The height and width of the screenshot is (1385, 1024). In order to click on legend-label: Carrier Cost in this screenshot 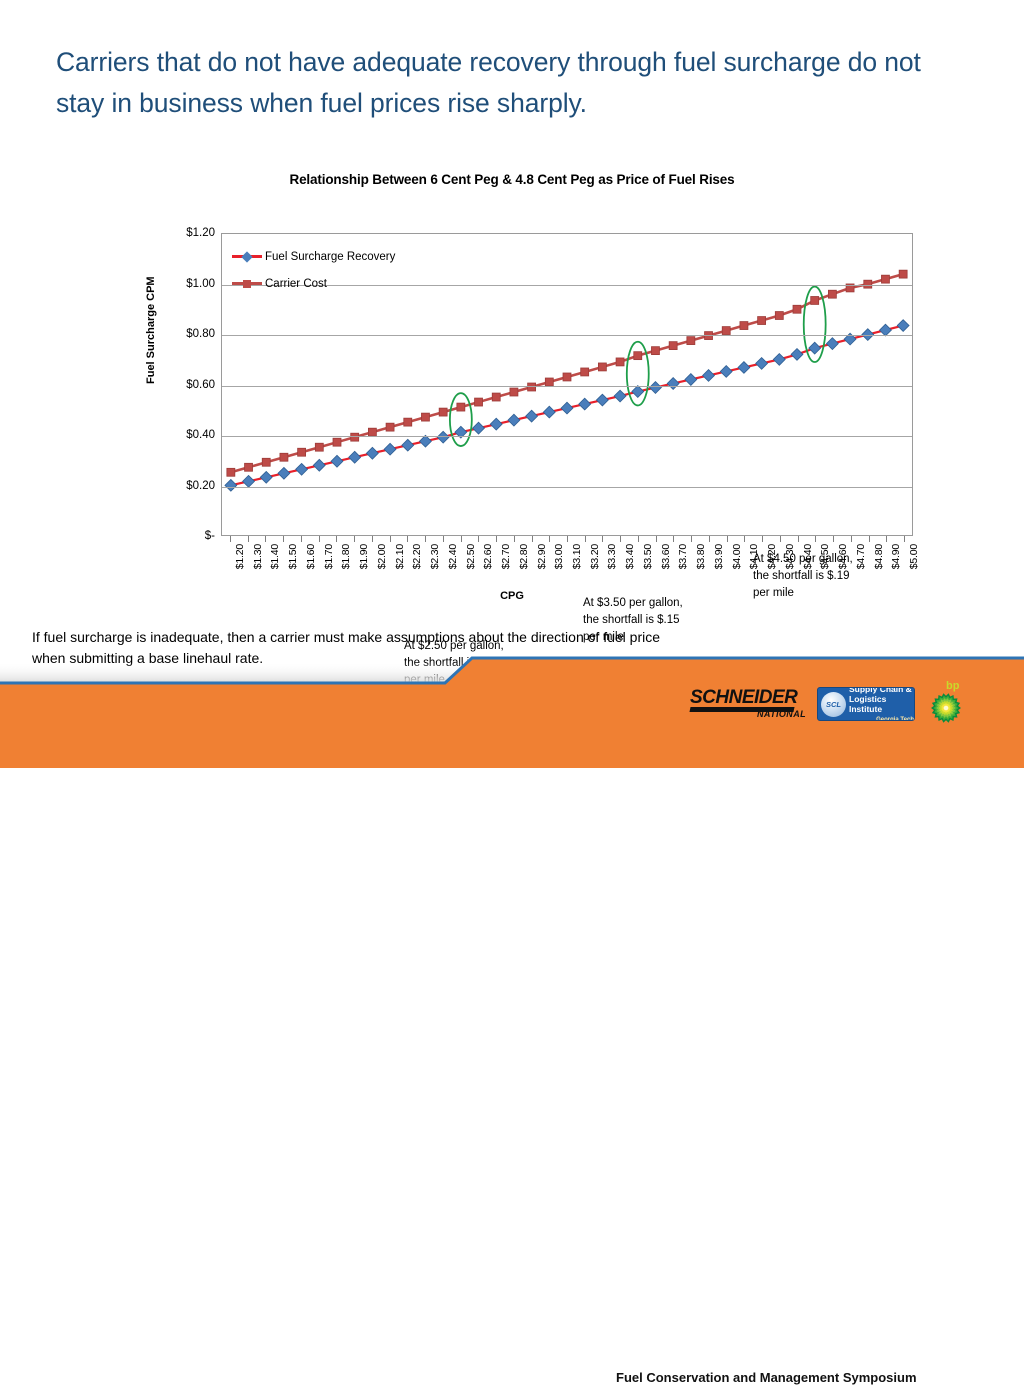, I will do `click(296, 283)`.